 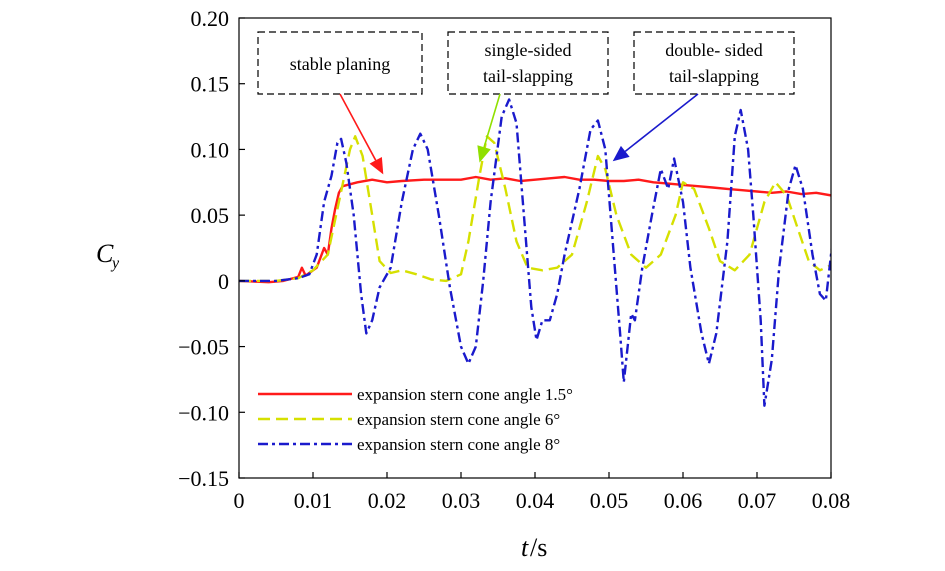 What do you see at coordinates (203, 412) in the screenshot?
I see `y-tick-label: −0.10` at bounding box center [203, 412].